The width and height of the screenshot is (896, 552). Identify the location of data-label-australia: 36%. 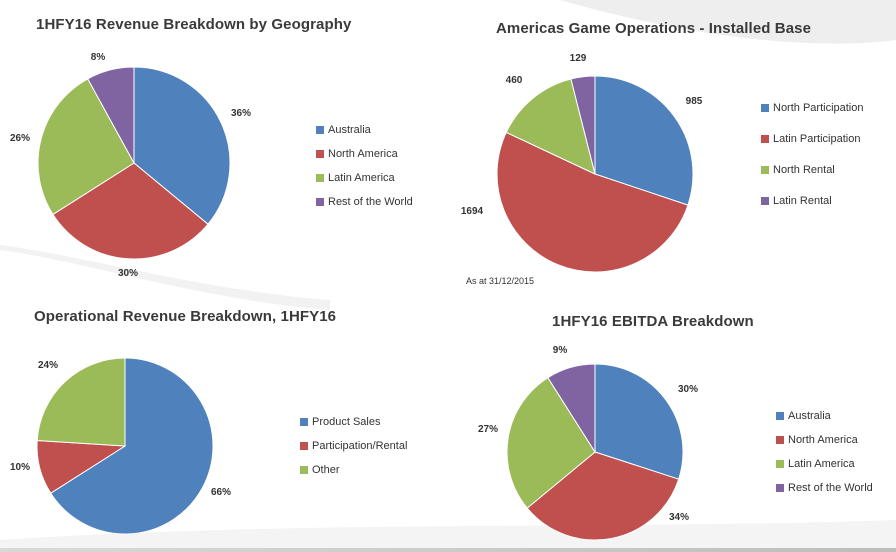
(241, 113).